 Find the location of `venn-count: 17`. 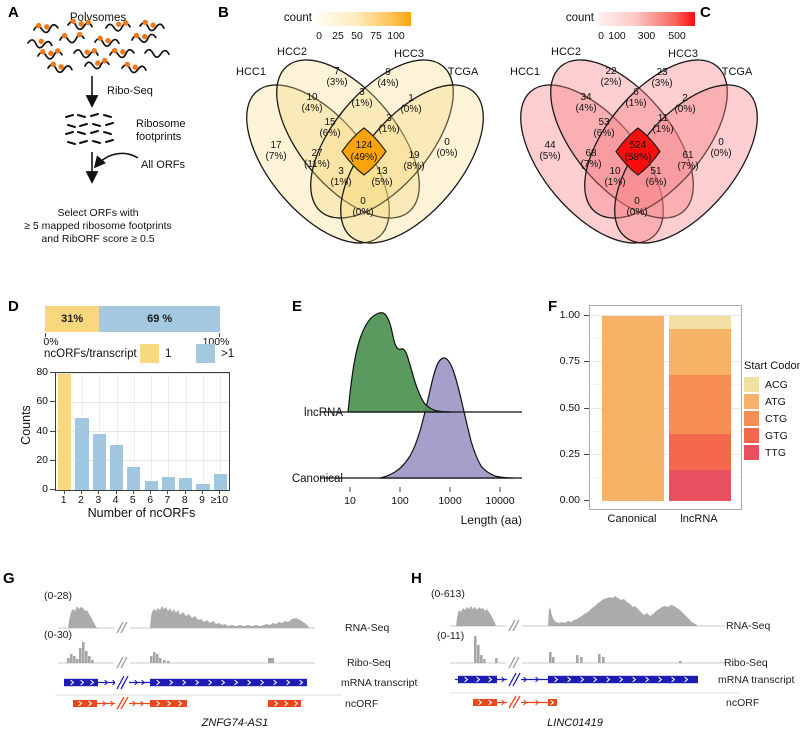

venn-count: 17 is located at coordinates (276, 145).